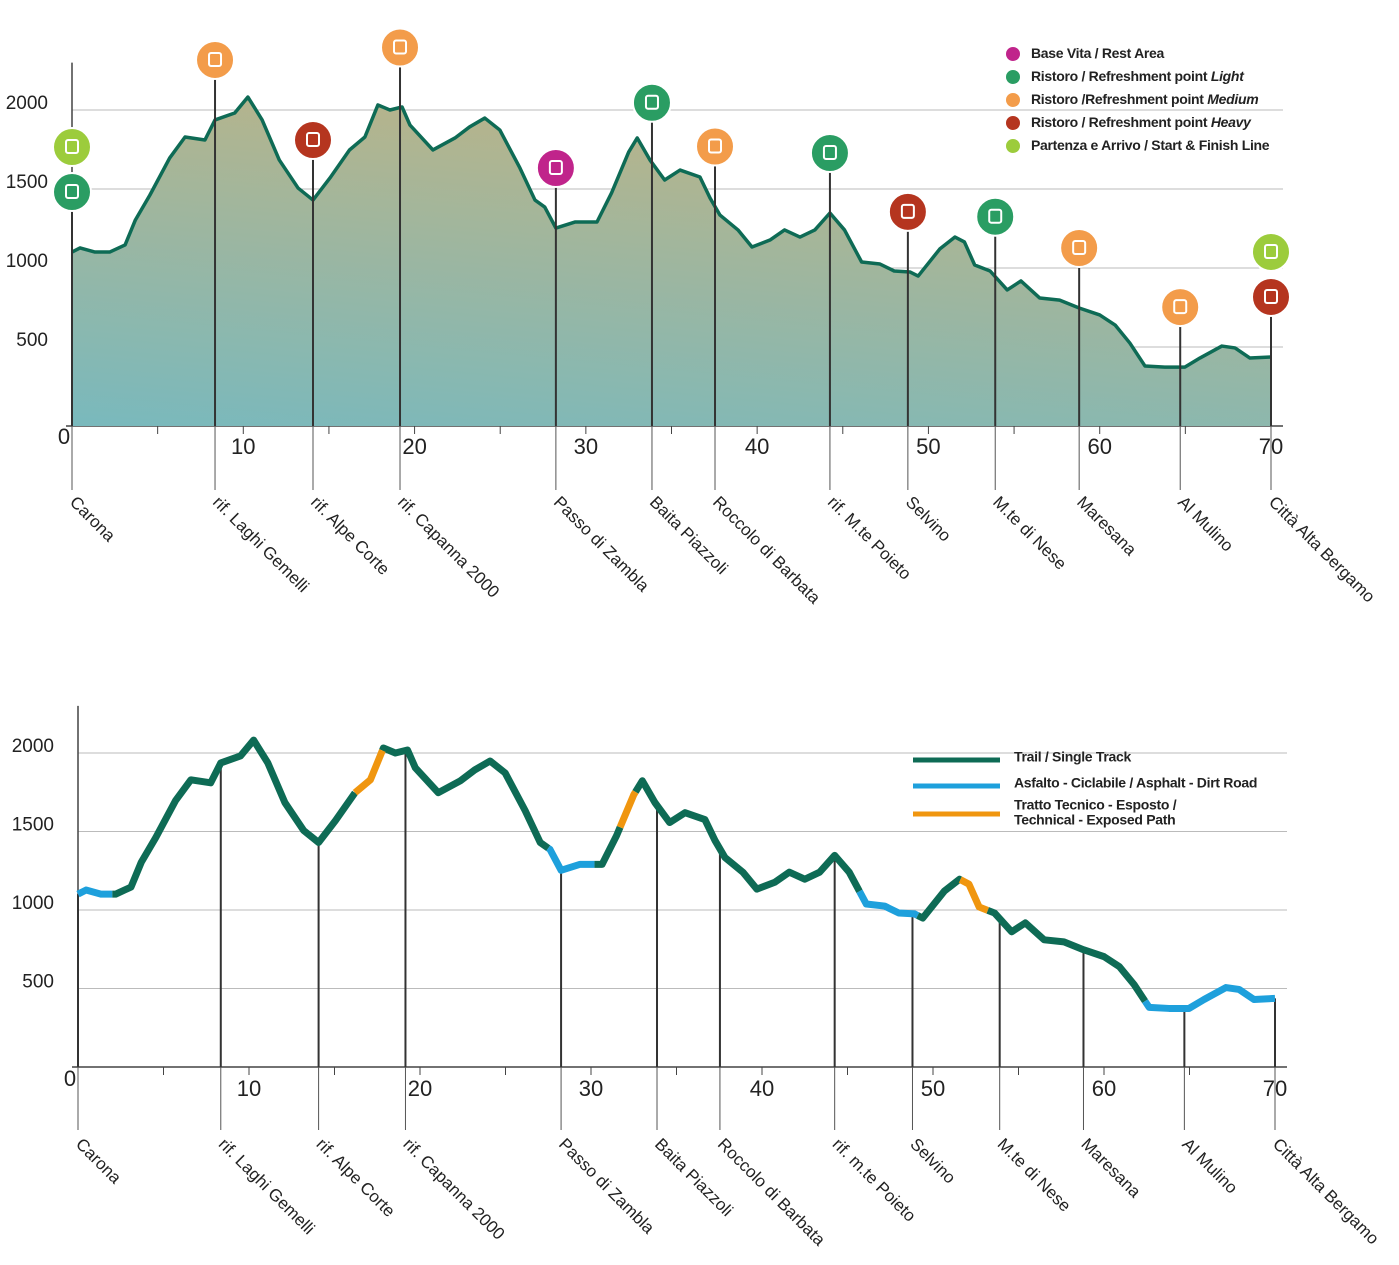 This screenshot has width=1399, height=1265. I want to click on waypoint-label: Passo di Zambla, so click(606, 1186).